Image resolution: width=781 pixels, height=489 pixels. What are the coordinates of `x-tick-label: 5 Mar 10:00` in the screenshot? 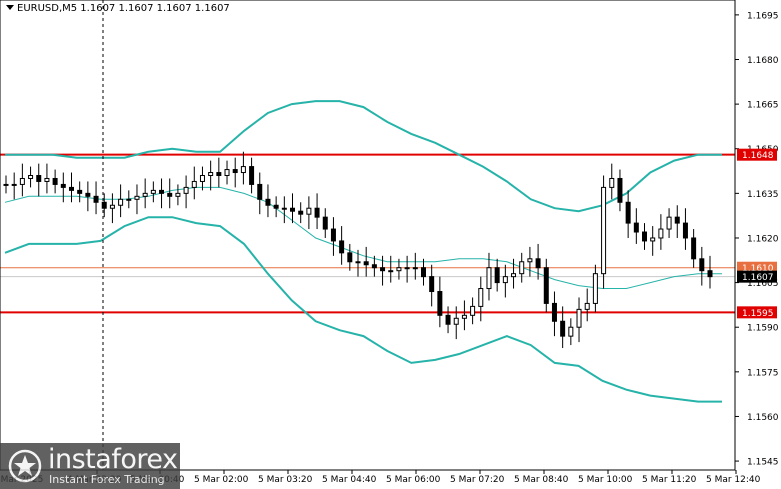 It's located at (605, 480).